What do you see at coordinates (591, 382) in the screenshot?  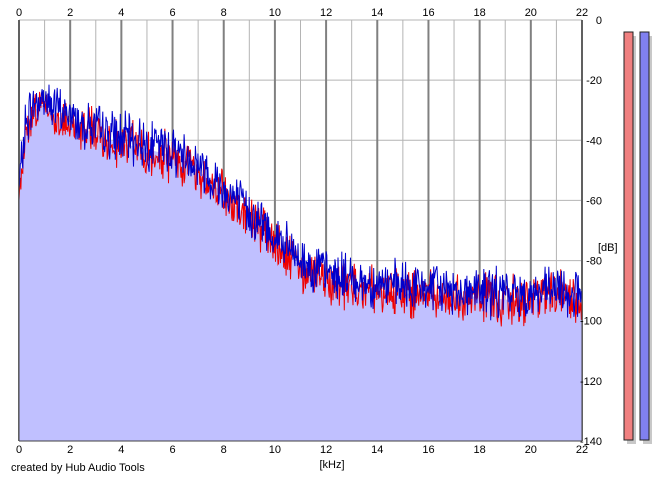 I see `y-tick-label: -120` at bounding box center [591, 382].